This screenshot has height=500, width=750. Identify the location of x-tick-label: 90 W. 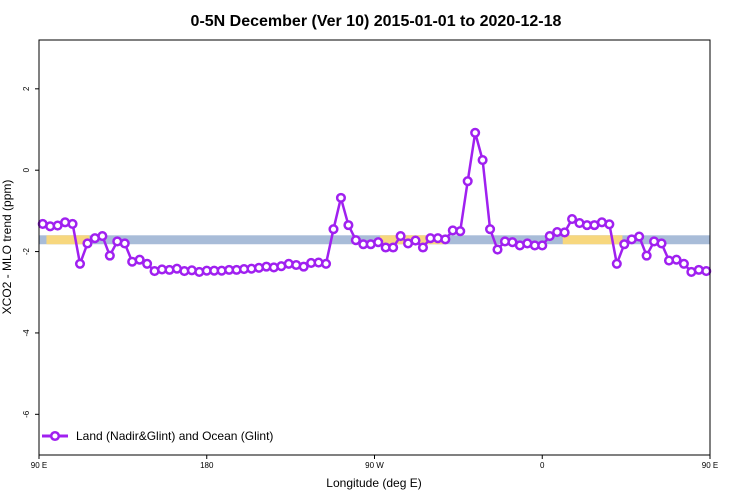
(374, 465).